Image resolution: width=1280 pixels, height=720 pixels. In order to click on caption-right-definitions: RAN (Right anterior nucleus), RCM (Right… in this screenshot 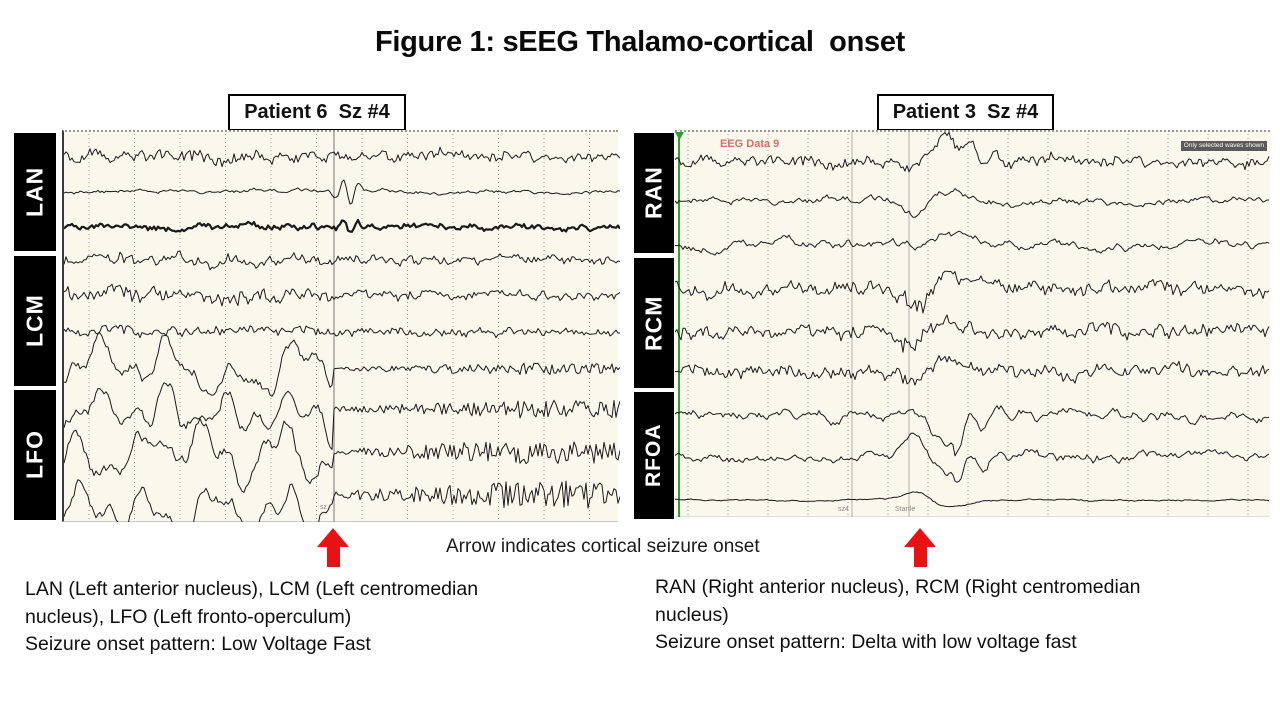, I will do `click(898, 601)`.